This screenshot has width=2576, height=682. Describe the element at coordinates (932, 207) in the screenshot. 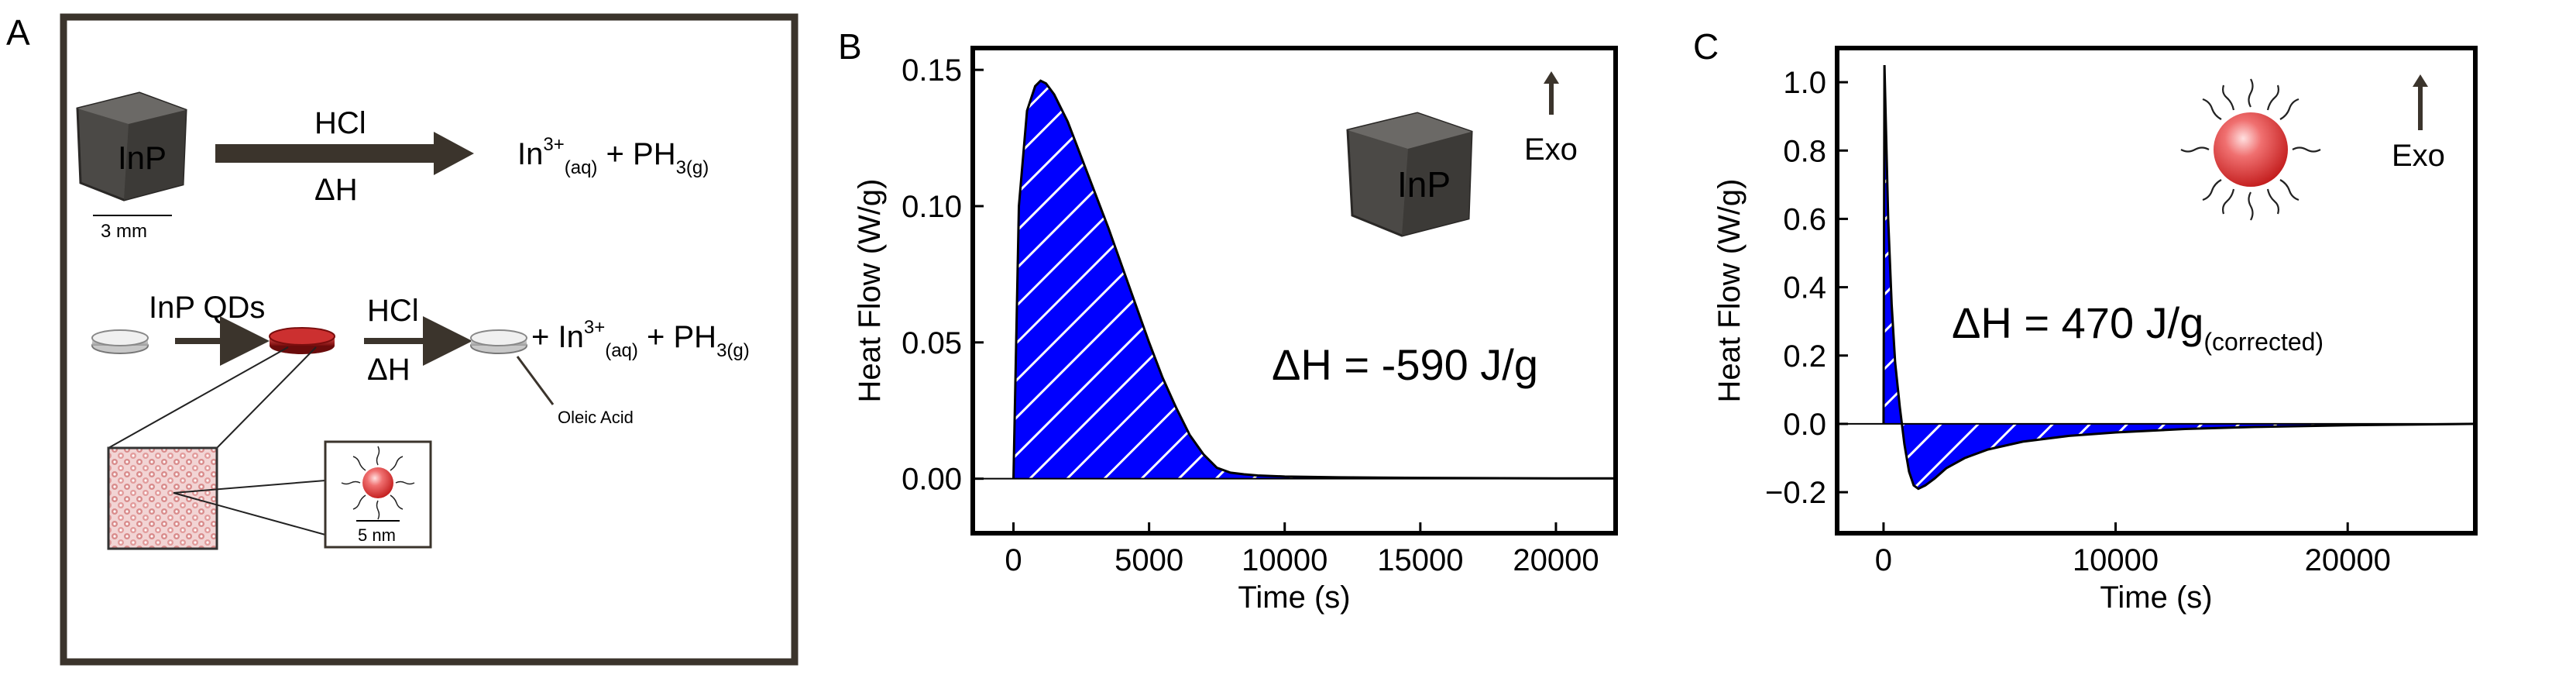

I see `y-tick-label-0-2: 0.10` at that location.